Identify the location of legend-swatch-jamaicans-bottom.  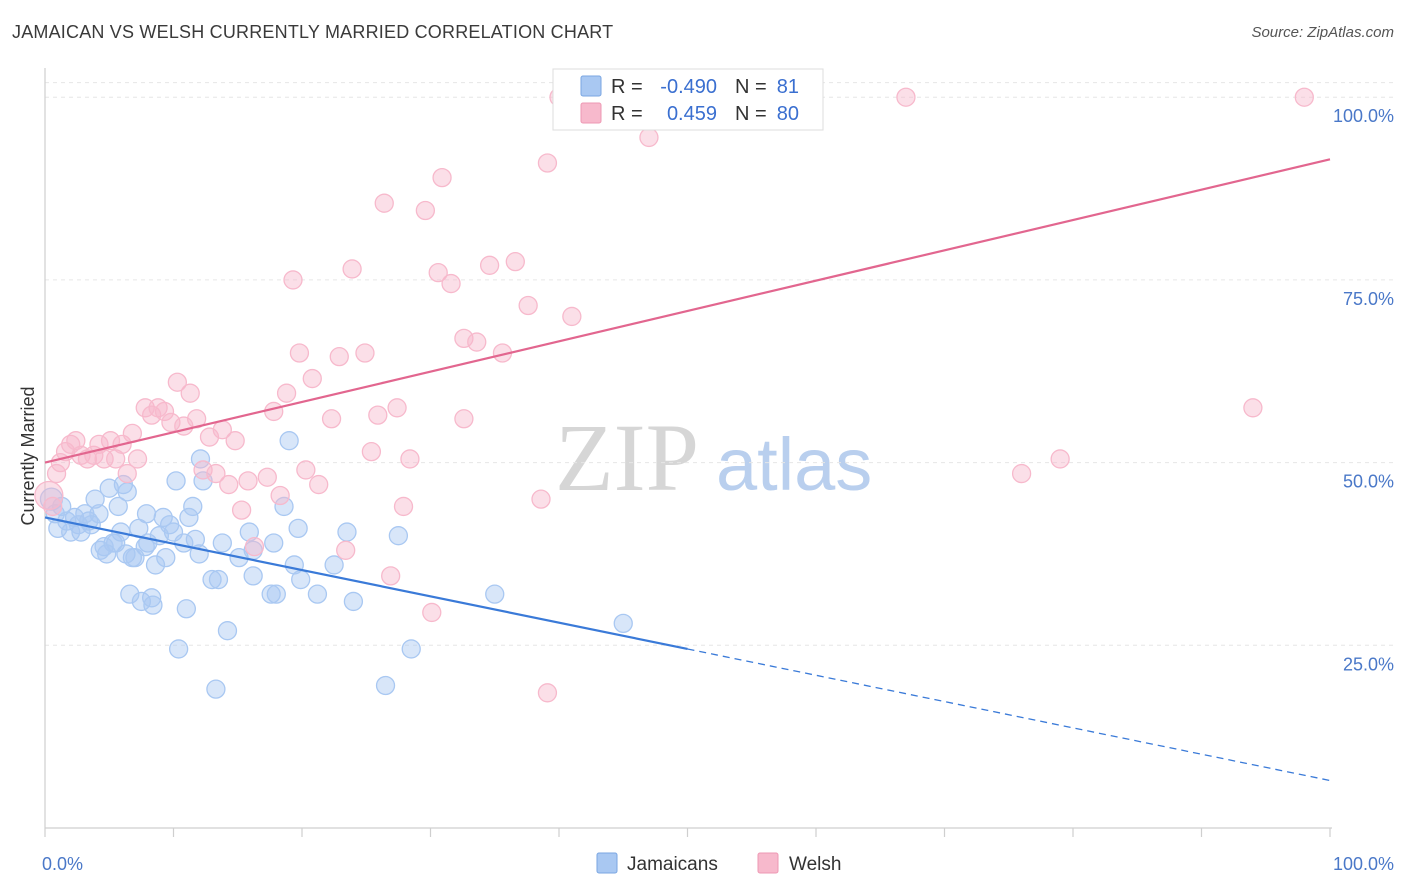
(607, 863).